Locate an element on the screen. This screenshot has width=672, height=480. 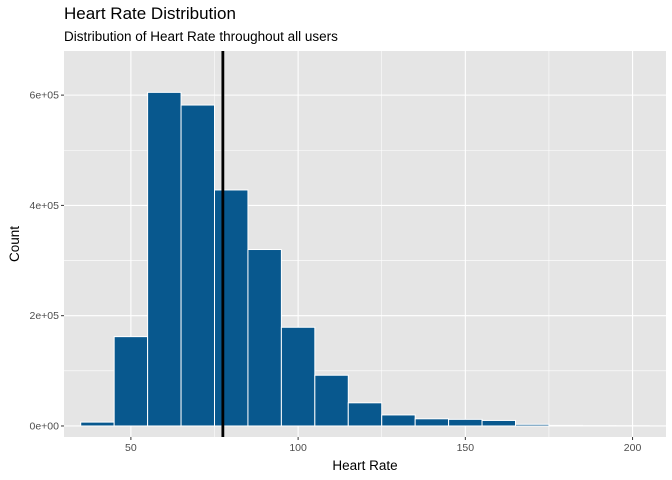
y-tick-label: 6e+05 is located at coordinates (45, 96).